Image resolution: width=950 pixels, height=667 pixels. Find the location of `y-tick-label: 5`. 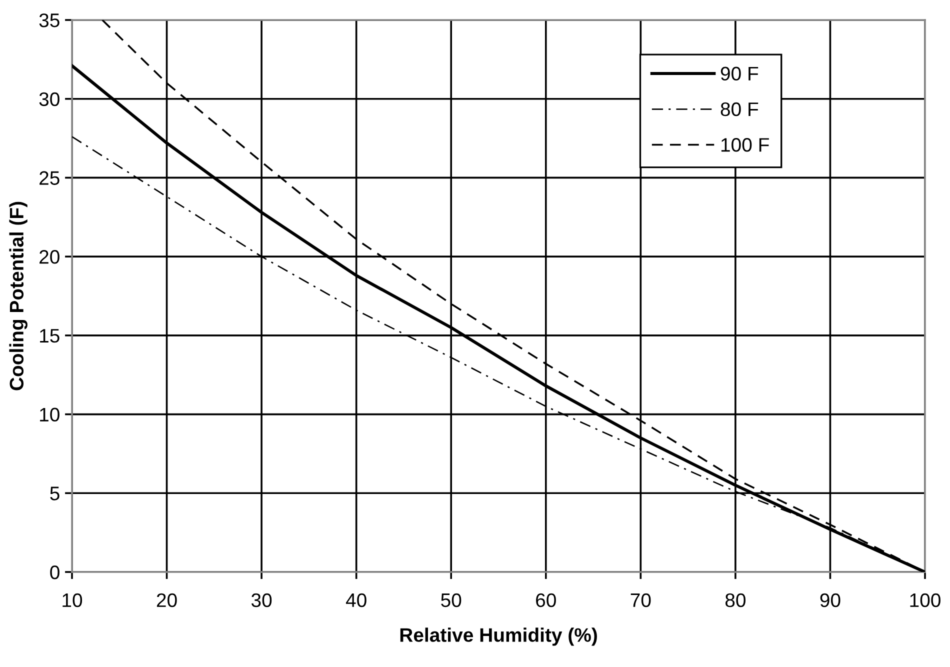

y-tick-label: 5 is located at coordinates (55, 493).